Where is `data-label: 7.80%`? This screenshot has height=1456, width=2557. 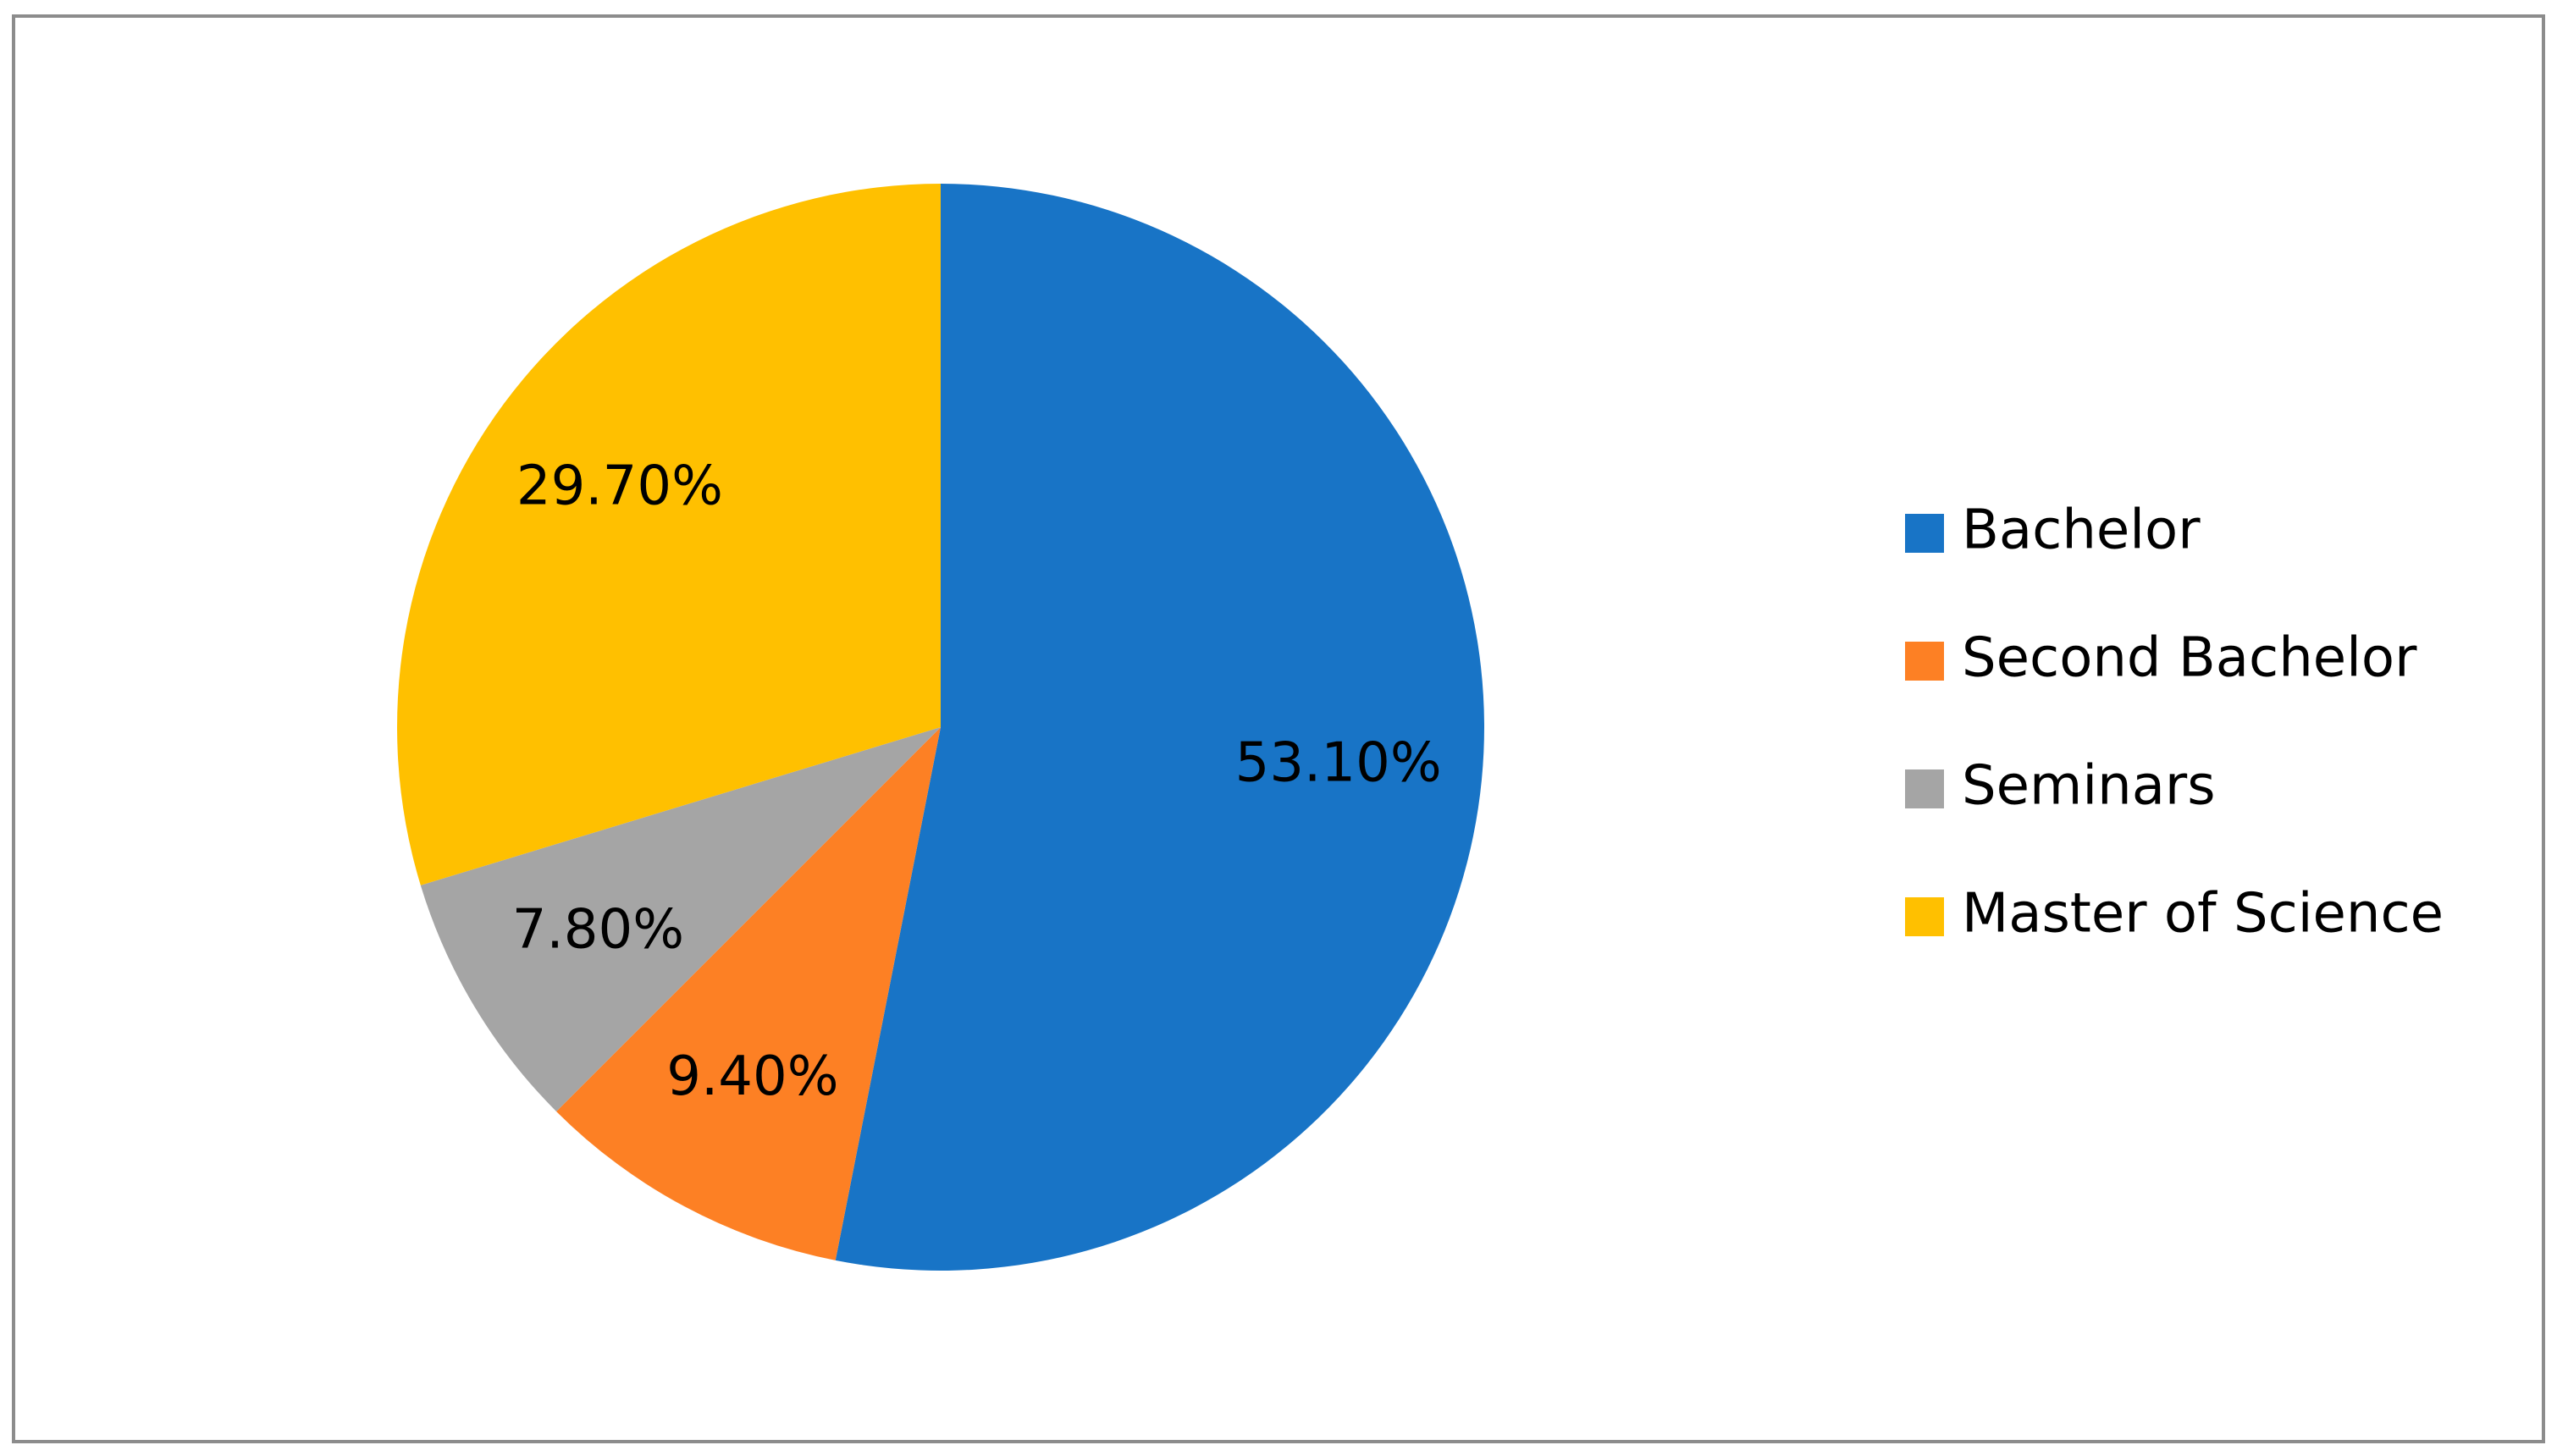
data-label: 7.80% is located at coordinates (598, 929).